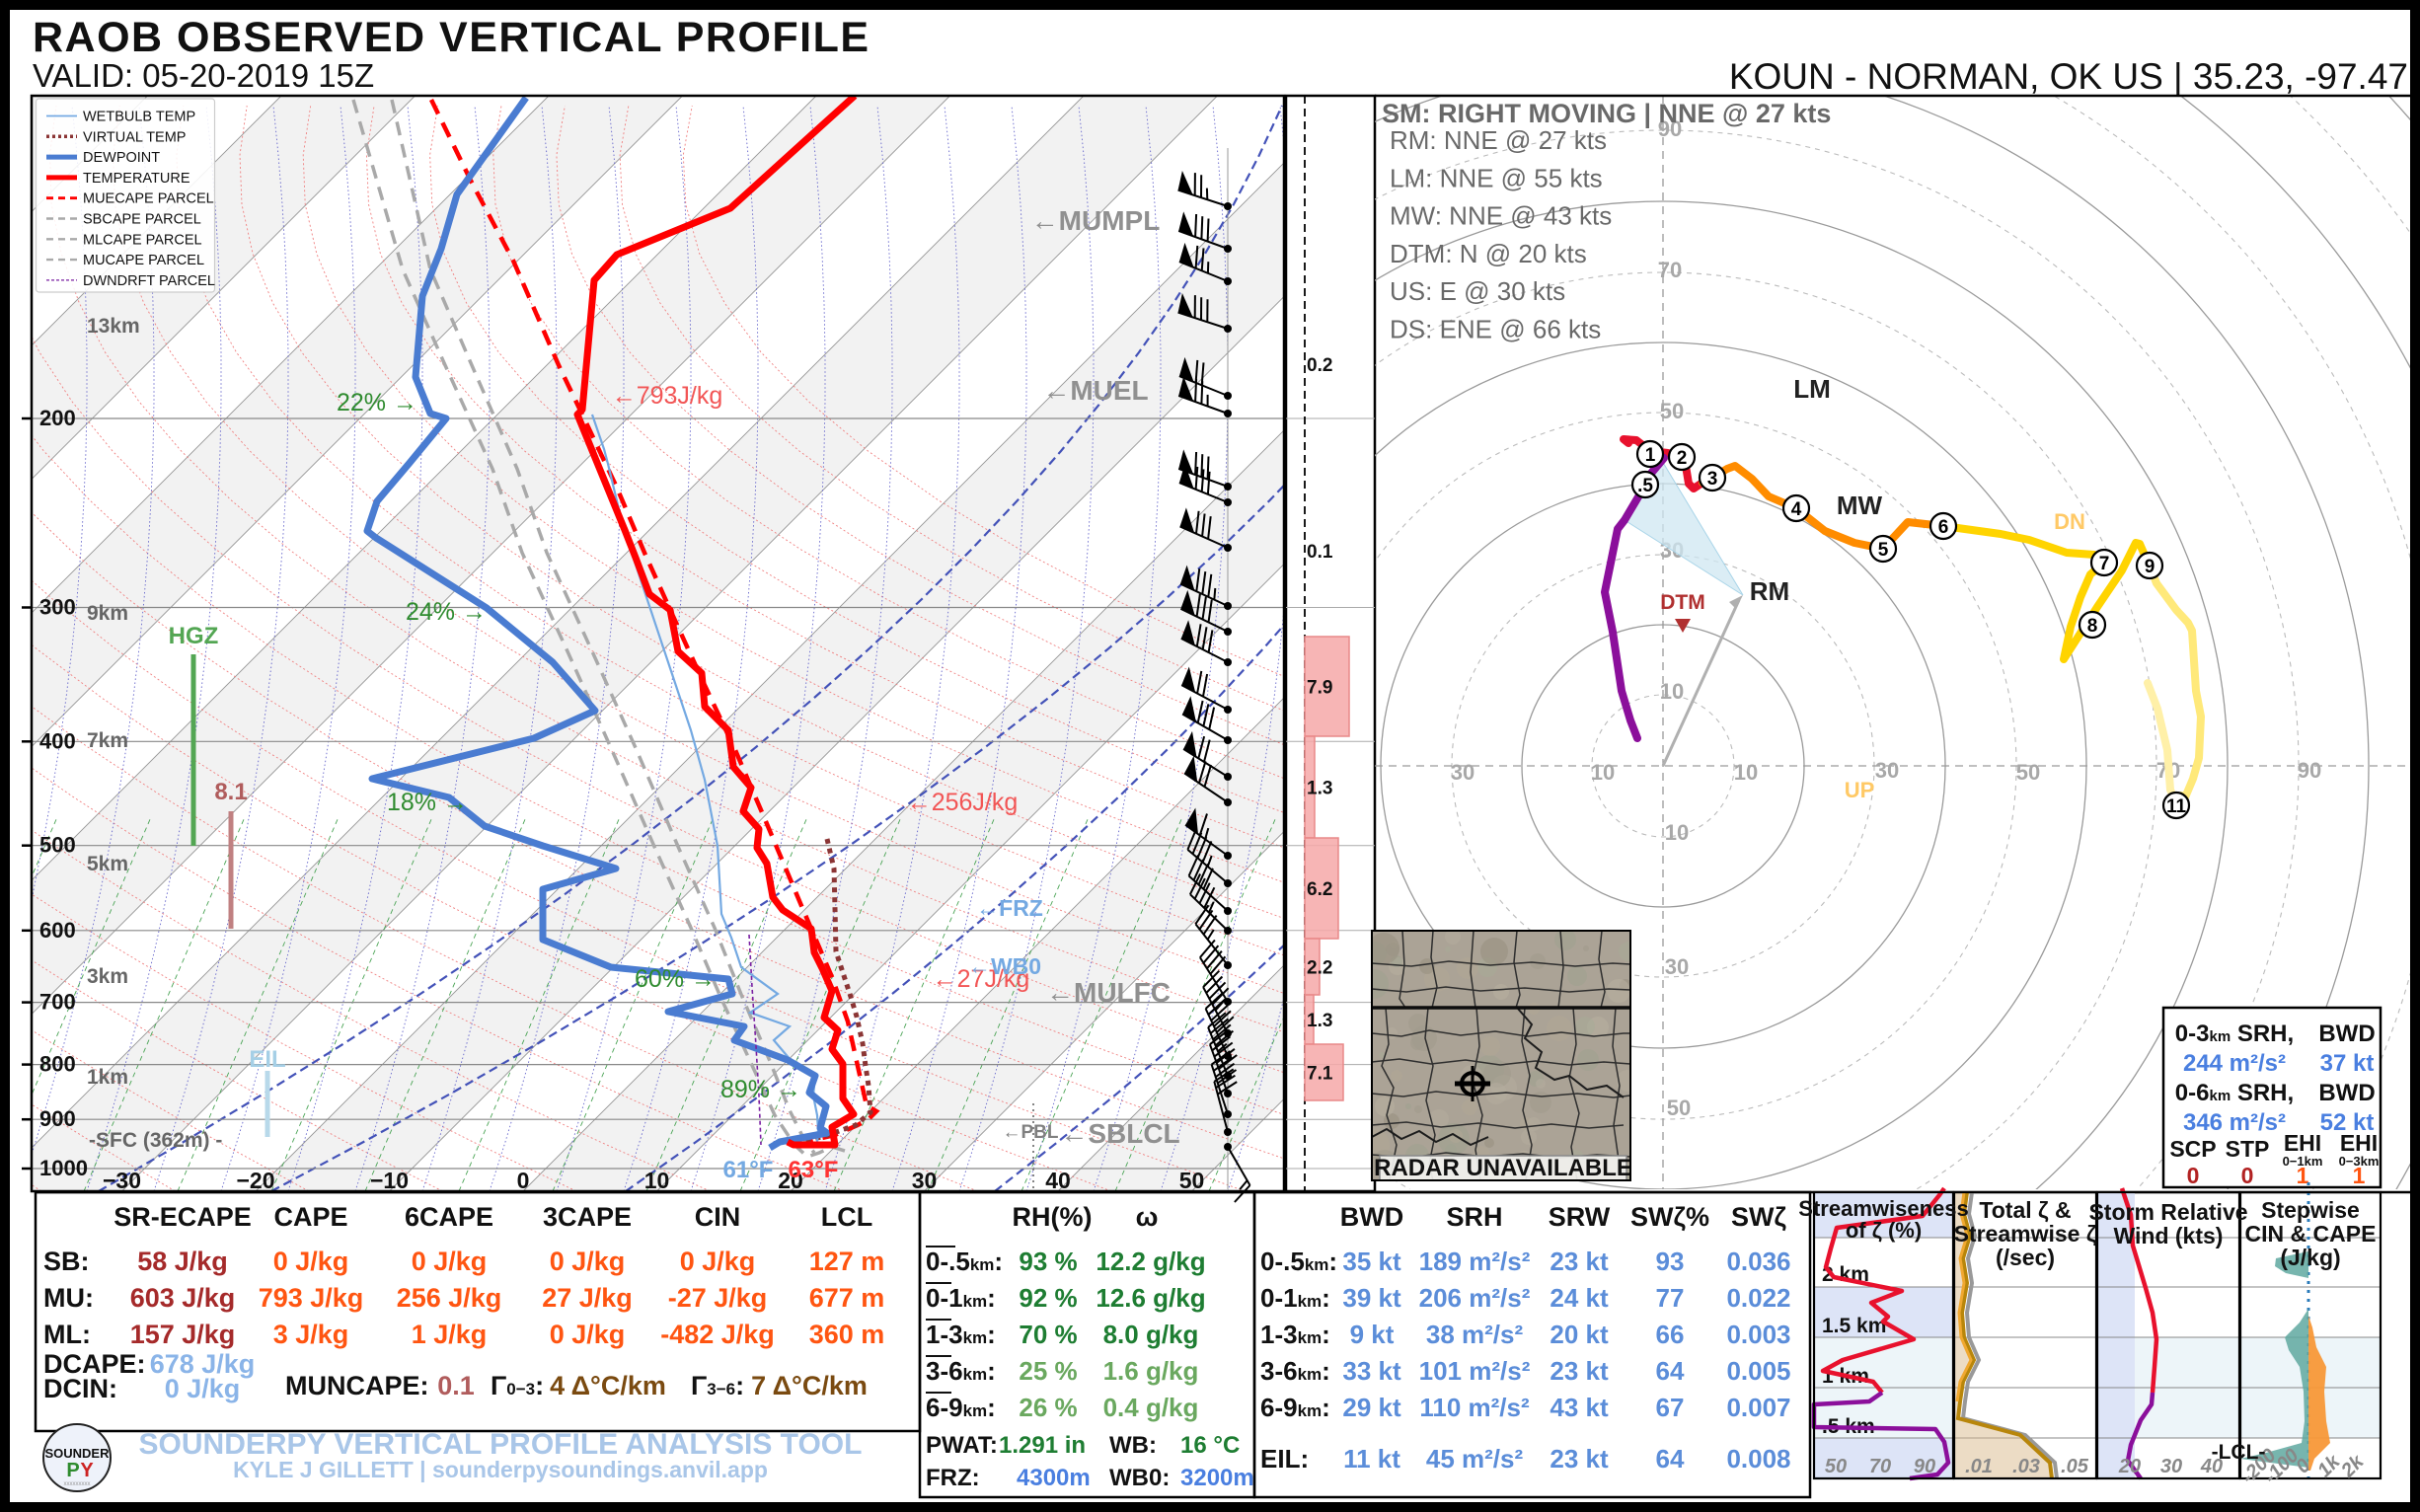 The width and height of the screenshot is (2420, 1512). Describe the element at coordinates (446, 612) in the screenshot. I see `svg-text: 24% →` at that location.